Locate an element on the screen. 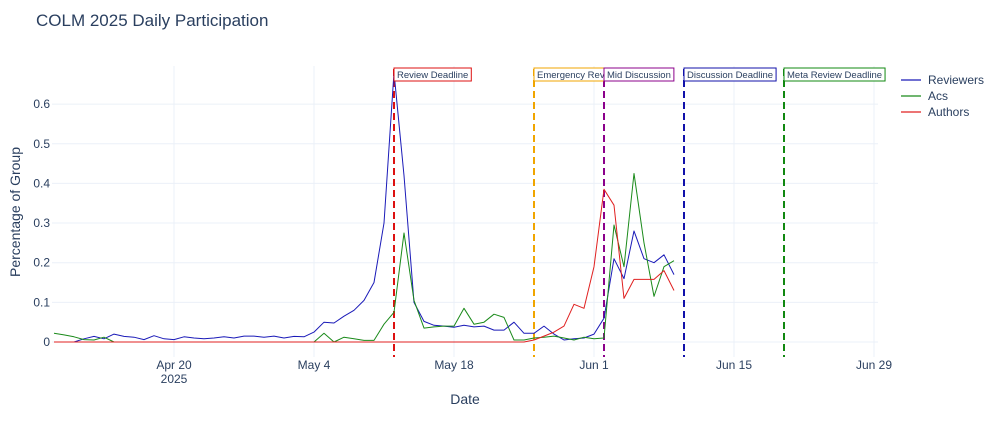  deadline-label: Mid Discussion is located at coordinates (639, 74).